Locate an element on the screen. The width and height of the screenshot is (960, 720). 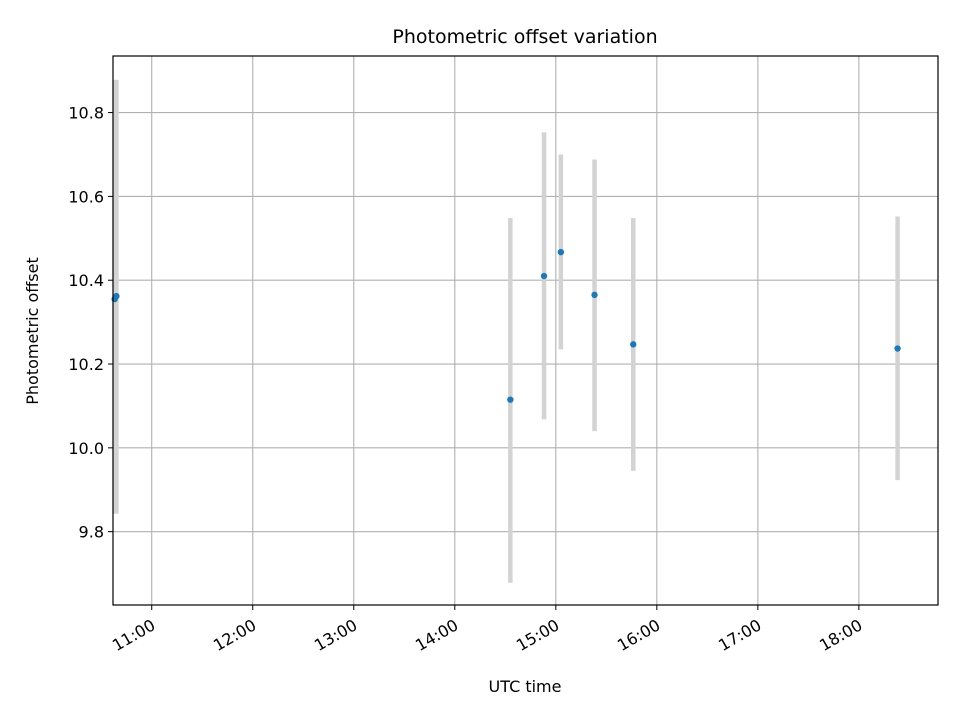
x-axis-label: UTC time is located at coordinates (525, 686).